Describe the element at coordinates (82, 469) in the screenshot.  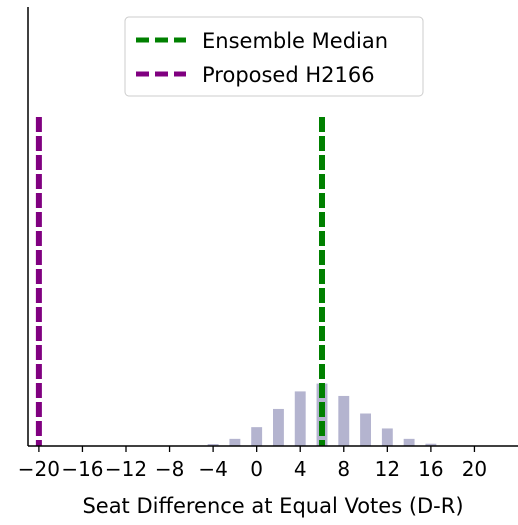
I see `x-tick-label: −16` at that location.